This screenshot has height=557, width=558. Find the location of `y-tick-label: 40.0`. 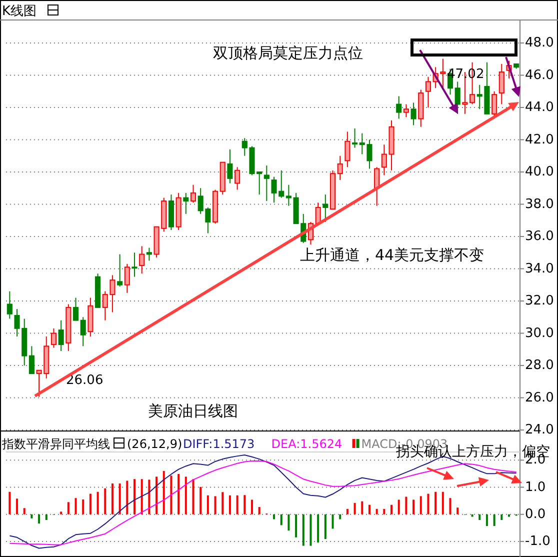

y-tick-label: 40.0 is located at coordinates (539, 172).